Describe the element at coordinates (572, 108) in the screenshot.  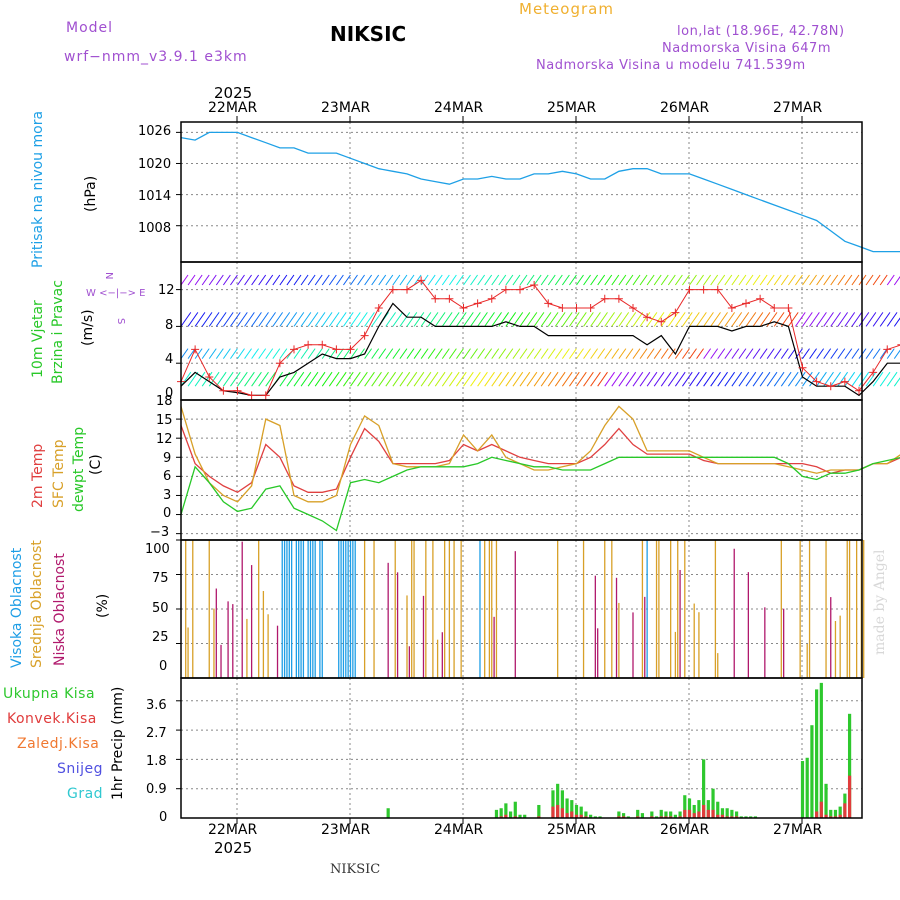
I see `day-label-top: 25MAR` at that location.